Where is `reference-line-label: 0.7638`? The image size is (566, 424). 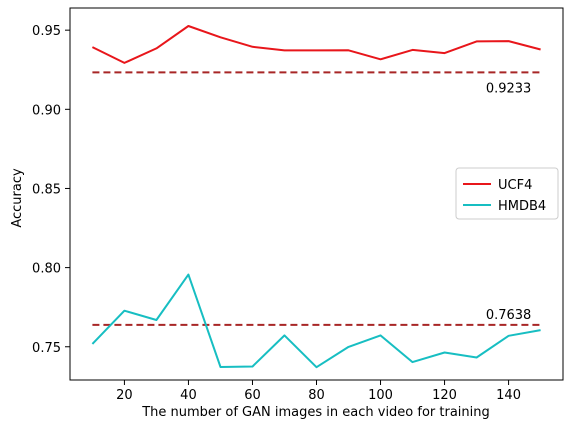
reference-line-label: 0.7638 is located at coordinates (509, 315).